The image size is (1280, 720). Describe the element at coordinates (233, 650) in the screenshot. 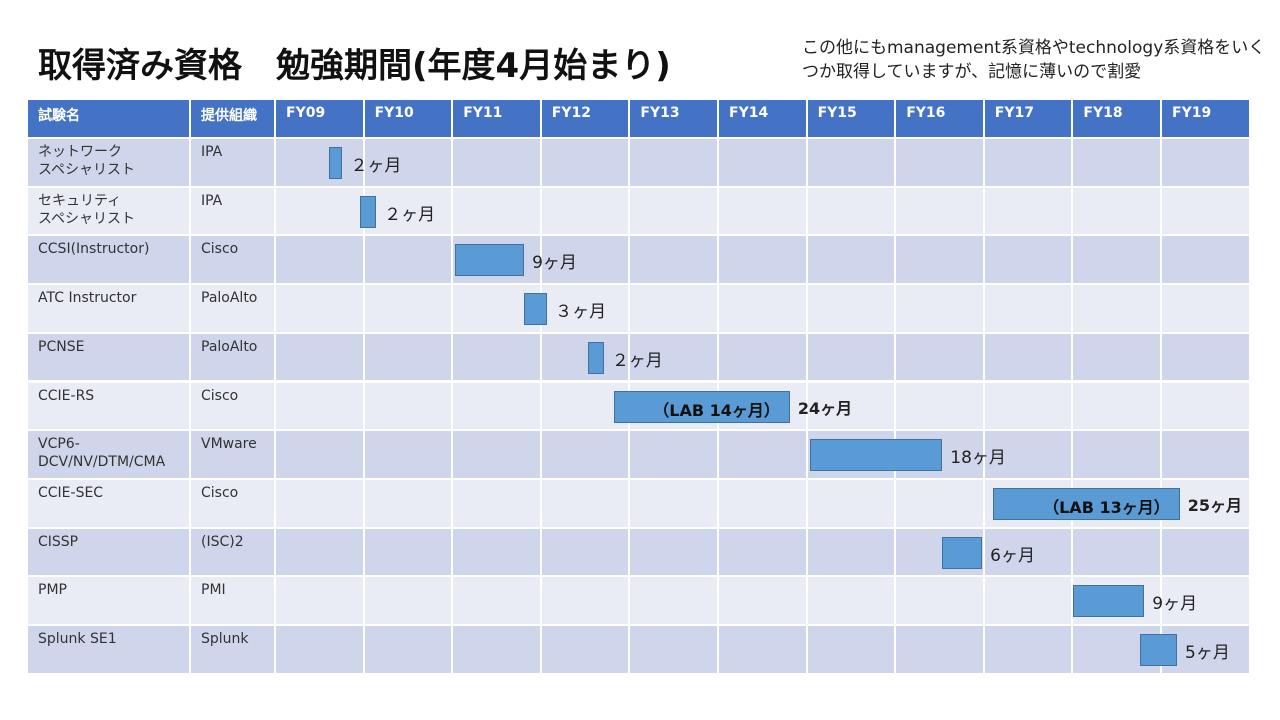

I see `row-provider: Splunk` at that location.